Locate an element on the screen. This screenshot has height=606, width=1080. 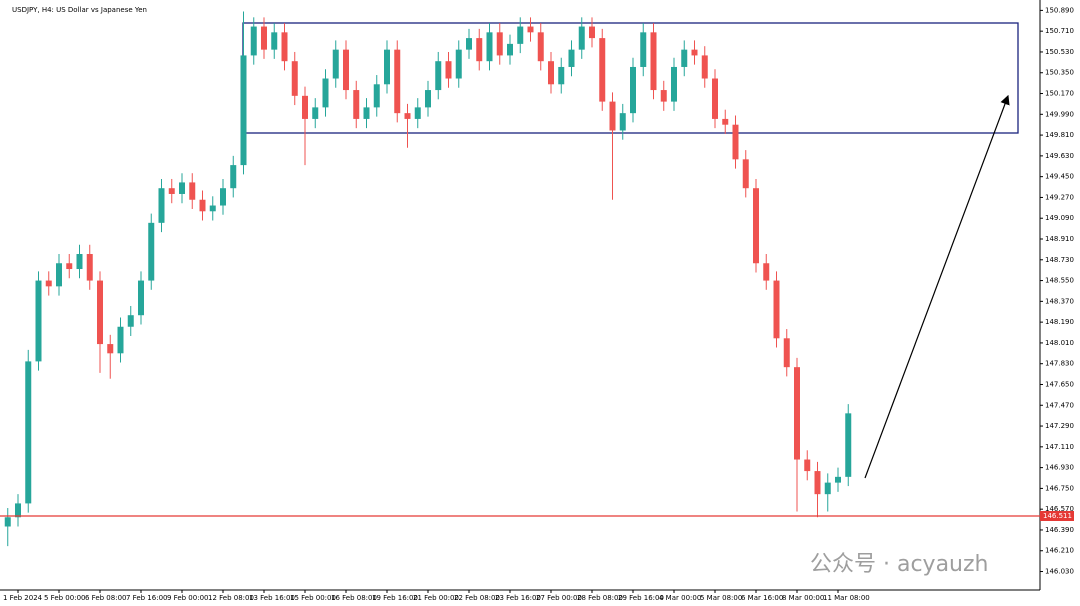
x-tick-label: 13 Feb 16:00 is located at coordinates (272, 598).